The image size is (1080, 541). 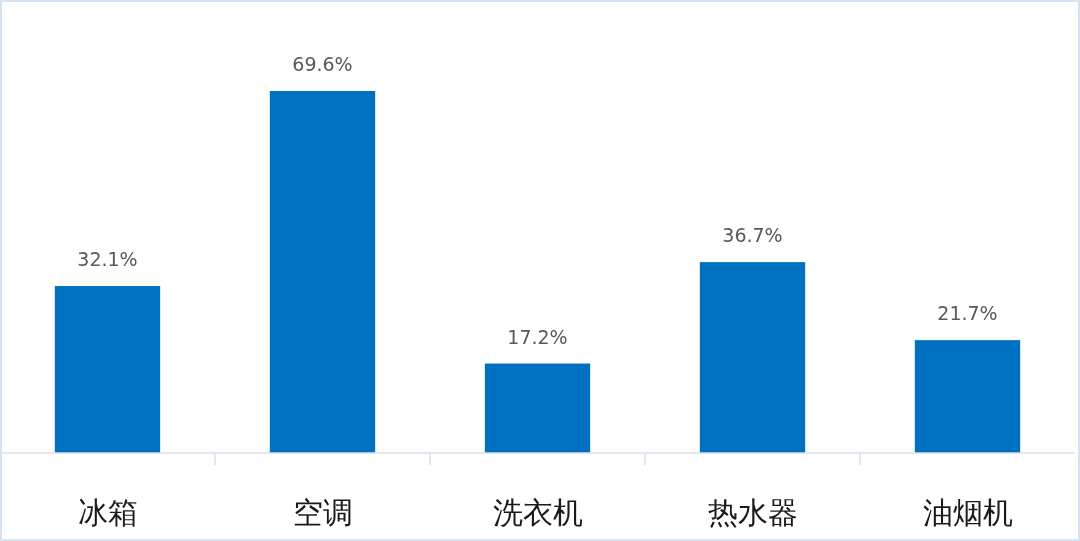 I want to click on x-tick-label: 空调, so click(x=322, y=512).